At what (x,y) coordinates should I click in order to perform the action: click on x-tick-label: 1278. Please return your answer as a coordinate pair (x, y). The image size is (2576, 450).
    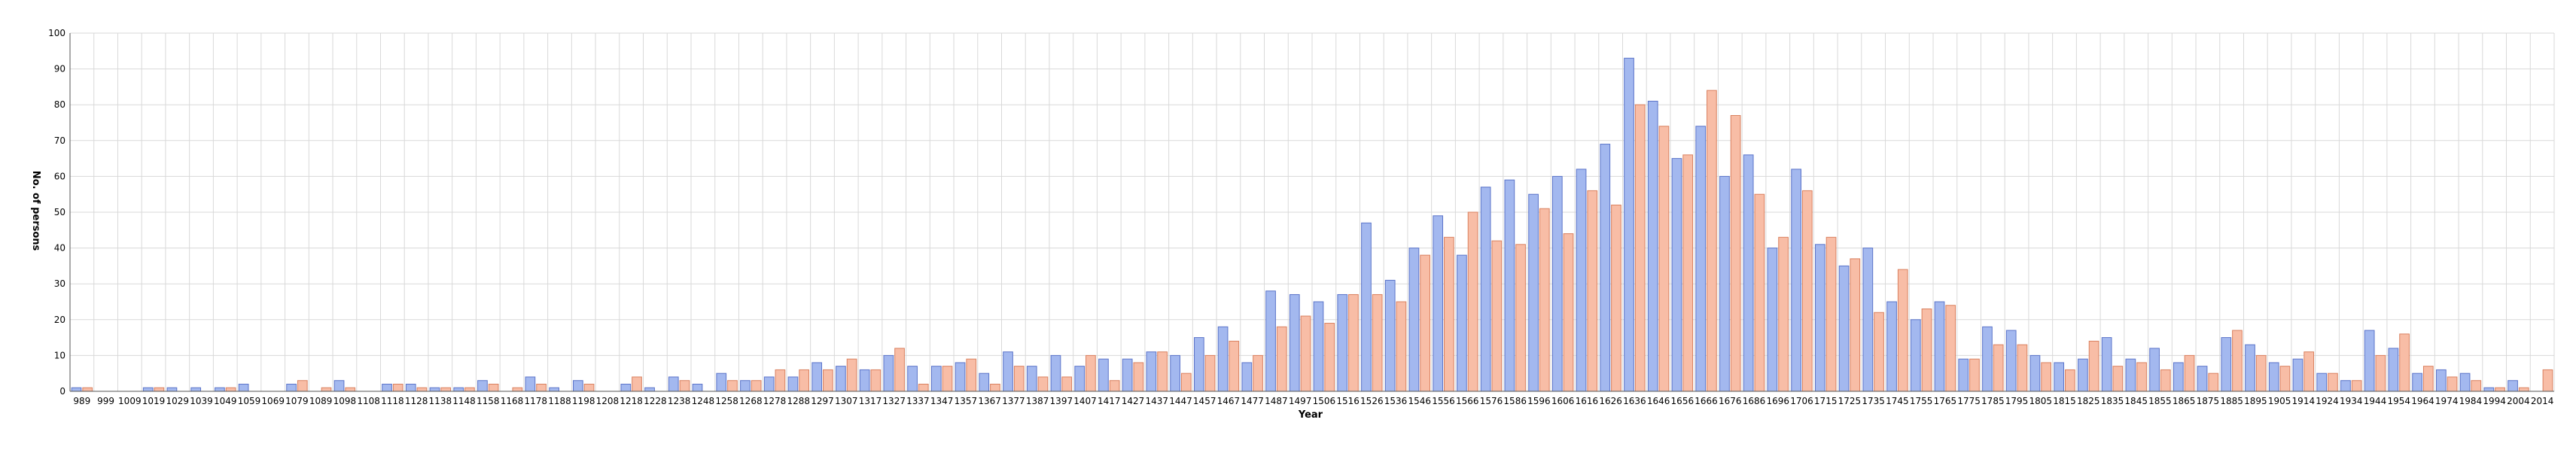
    Looking at the image, I should click on (775, 401).